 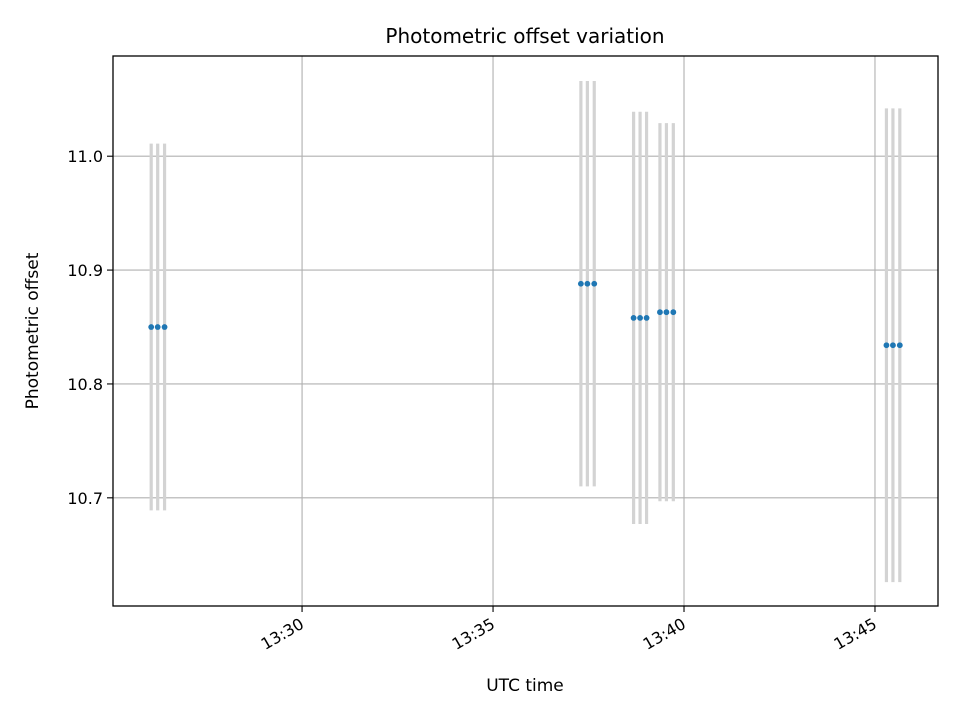 I want to click on x-axis-ticks: 13:30 13:35 13:40 13:45, so click(x=569, y=630).